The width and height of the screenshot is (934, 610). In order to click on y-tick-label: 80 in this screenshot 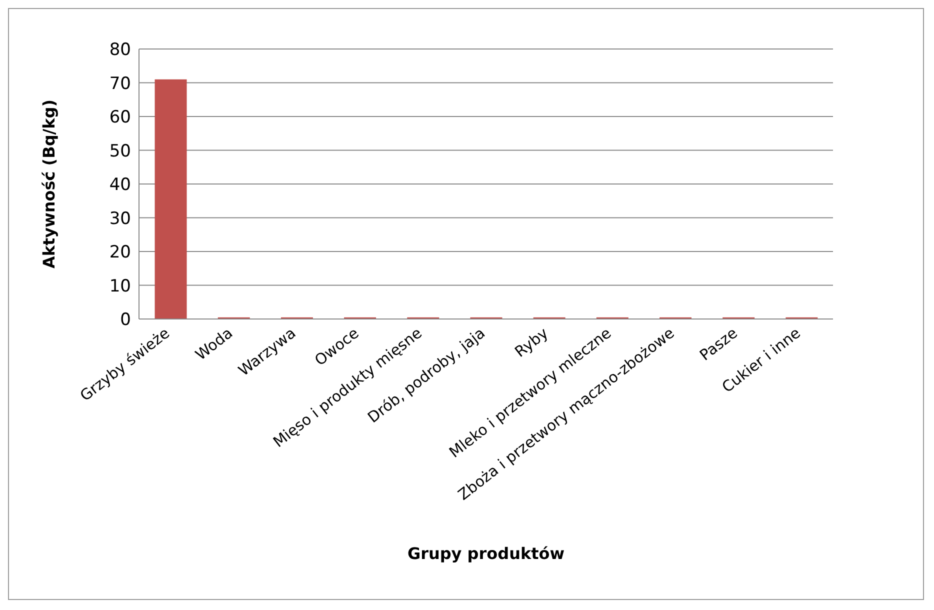, I will do `click(120, 50)`.